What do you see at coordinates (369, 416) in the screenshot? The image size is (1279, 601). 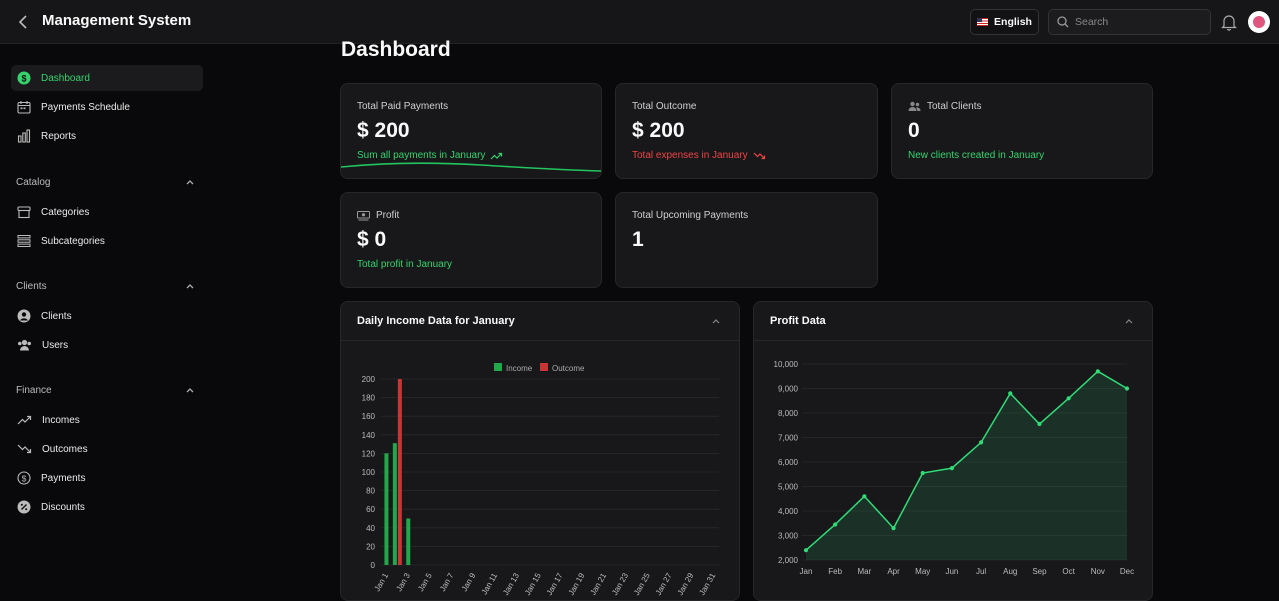 I see `y-tick-label: 160` at bounding box center [369, 416].